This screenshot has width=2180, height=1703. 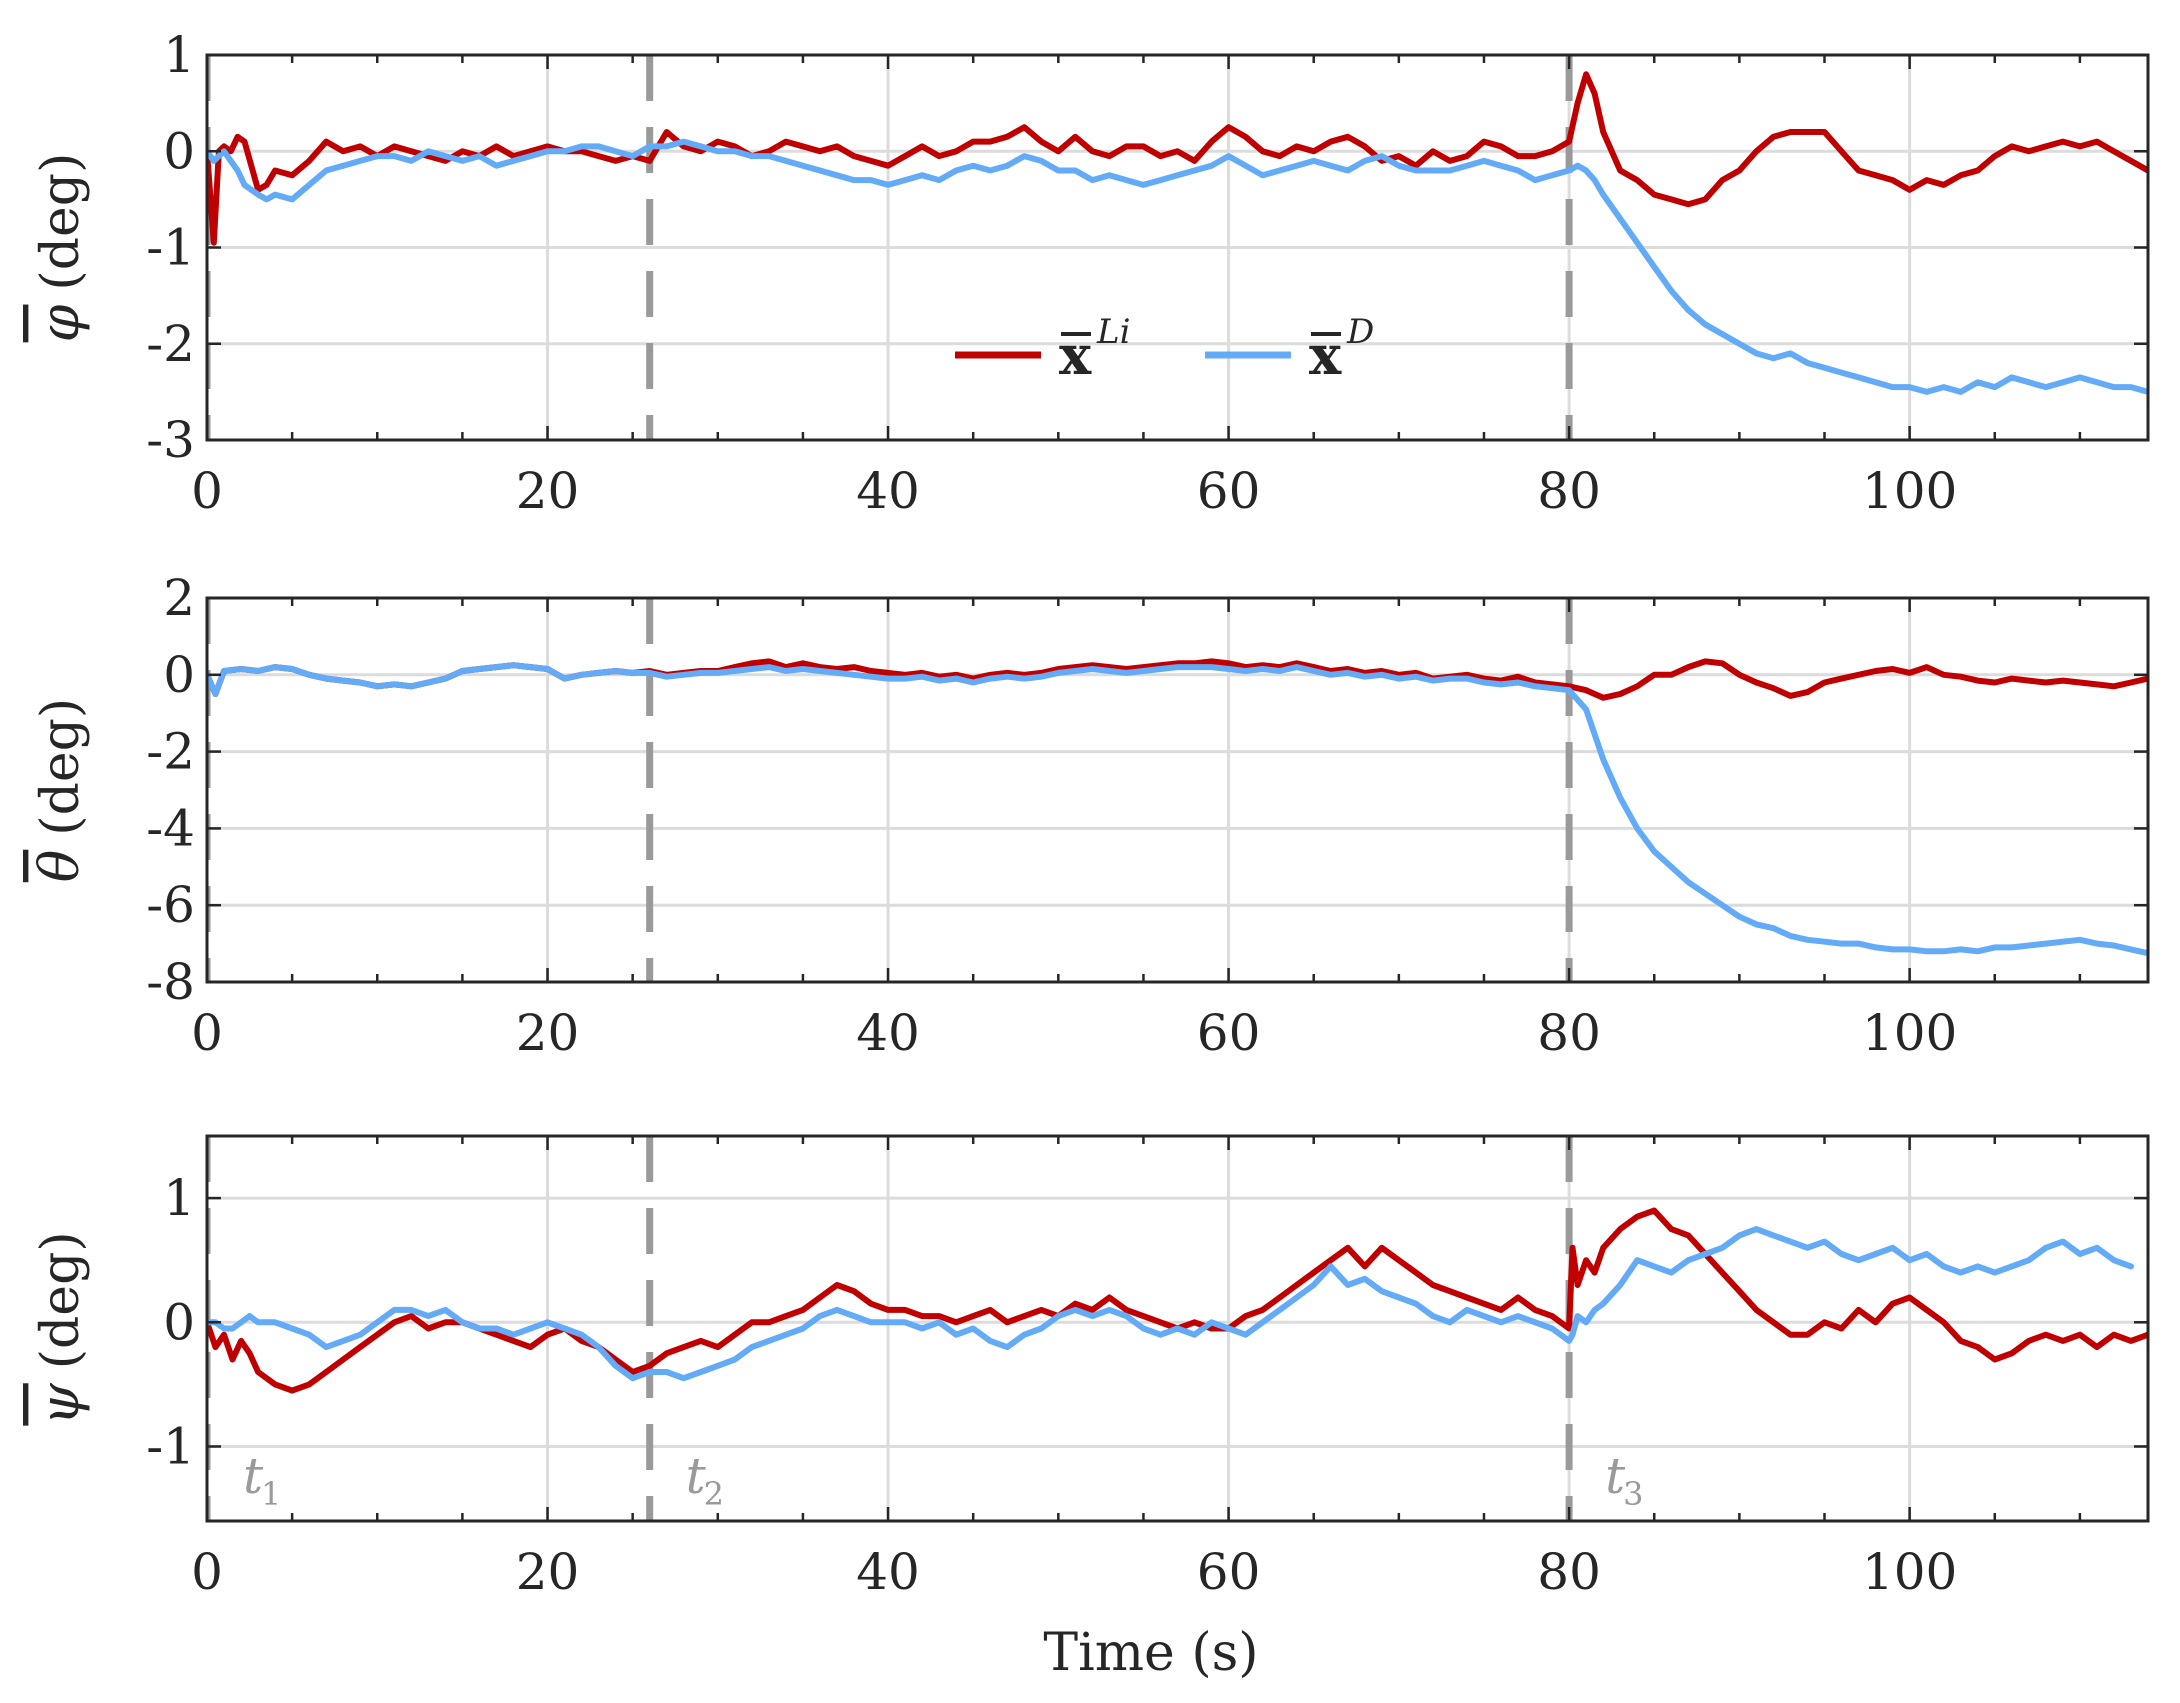 What do you see at coordinates (179, 598) in the screenshot?
I see `y-tick-label: 2` at bounding box center [179, 598].